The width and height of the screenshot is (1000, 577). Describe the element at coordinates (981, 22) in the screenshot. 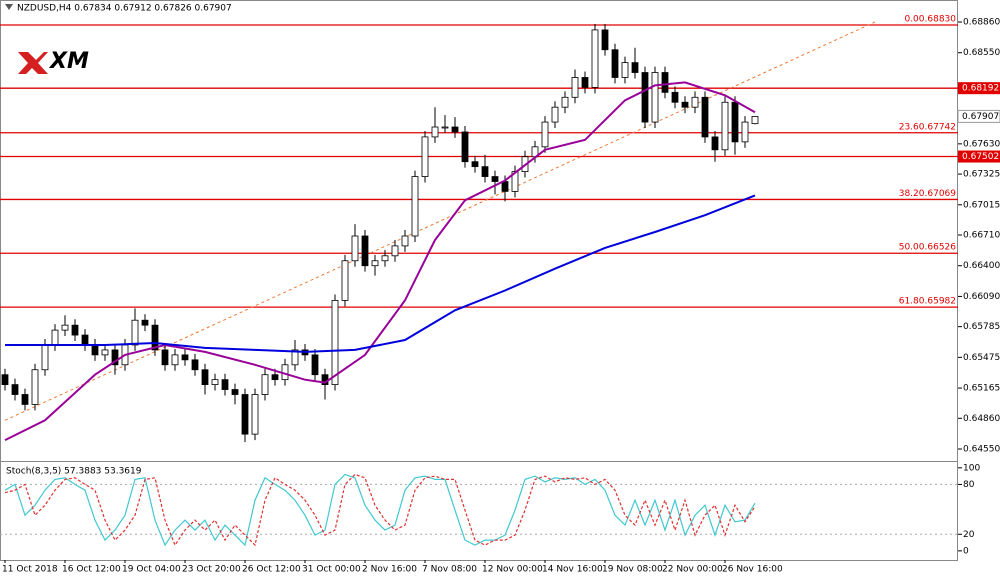

I see `y-tick-label: 0.68860` at that location.